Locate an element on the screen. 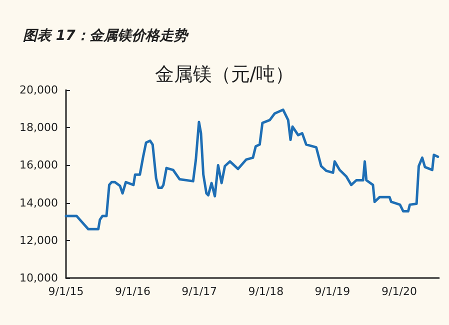 The width and height of the screenshot is (449, 325). x-tick-label: 9/1/16 is located at coordinates (132, 291).